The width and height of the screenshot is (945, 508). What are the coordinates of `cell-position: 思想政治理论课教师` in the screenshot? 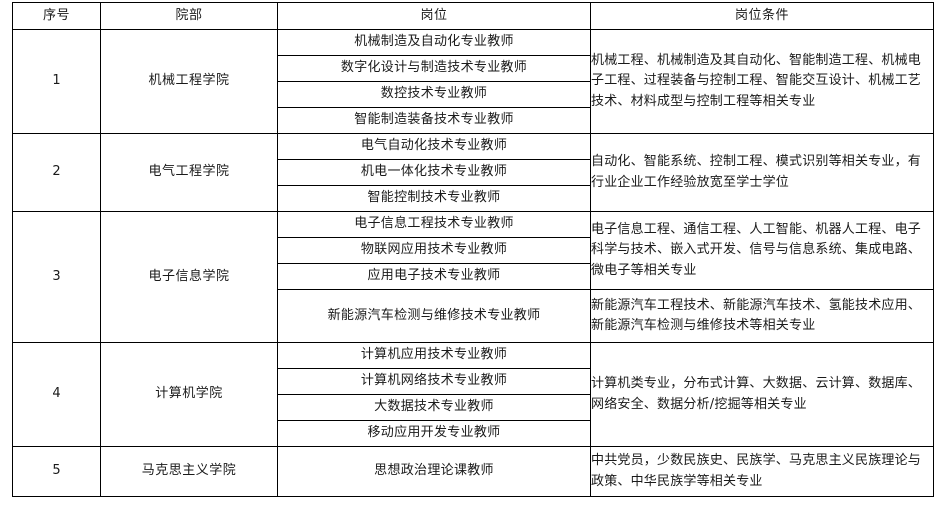 It's located at (434, 471).